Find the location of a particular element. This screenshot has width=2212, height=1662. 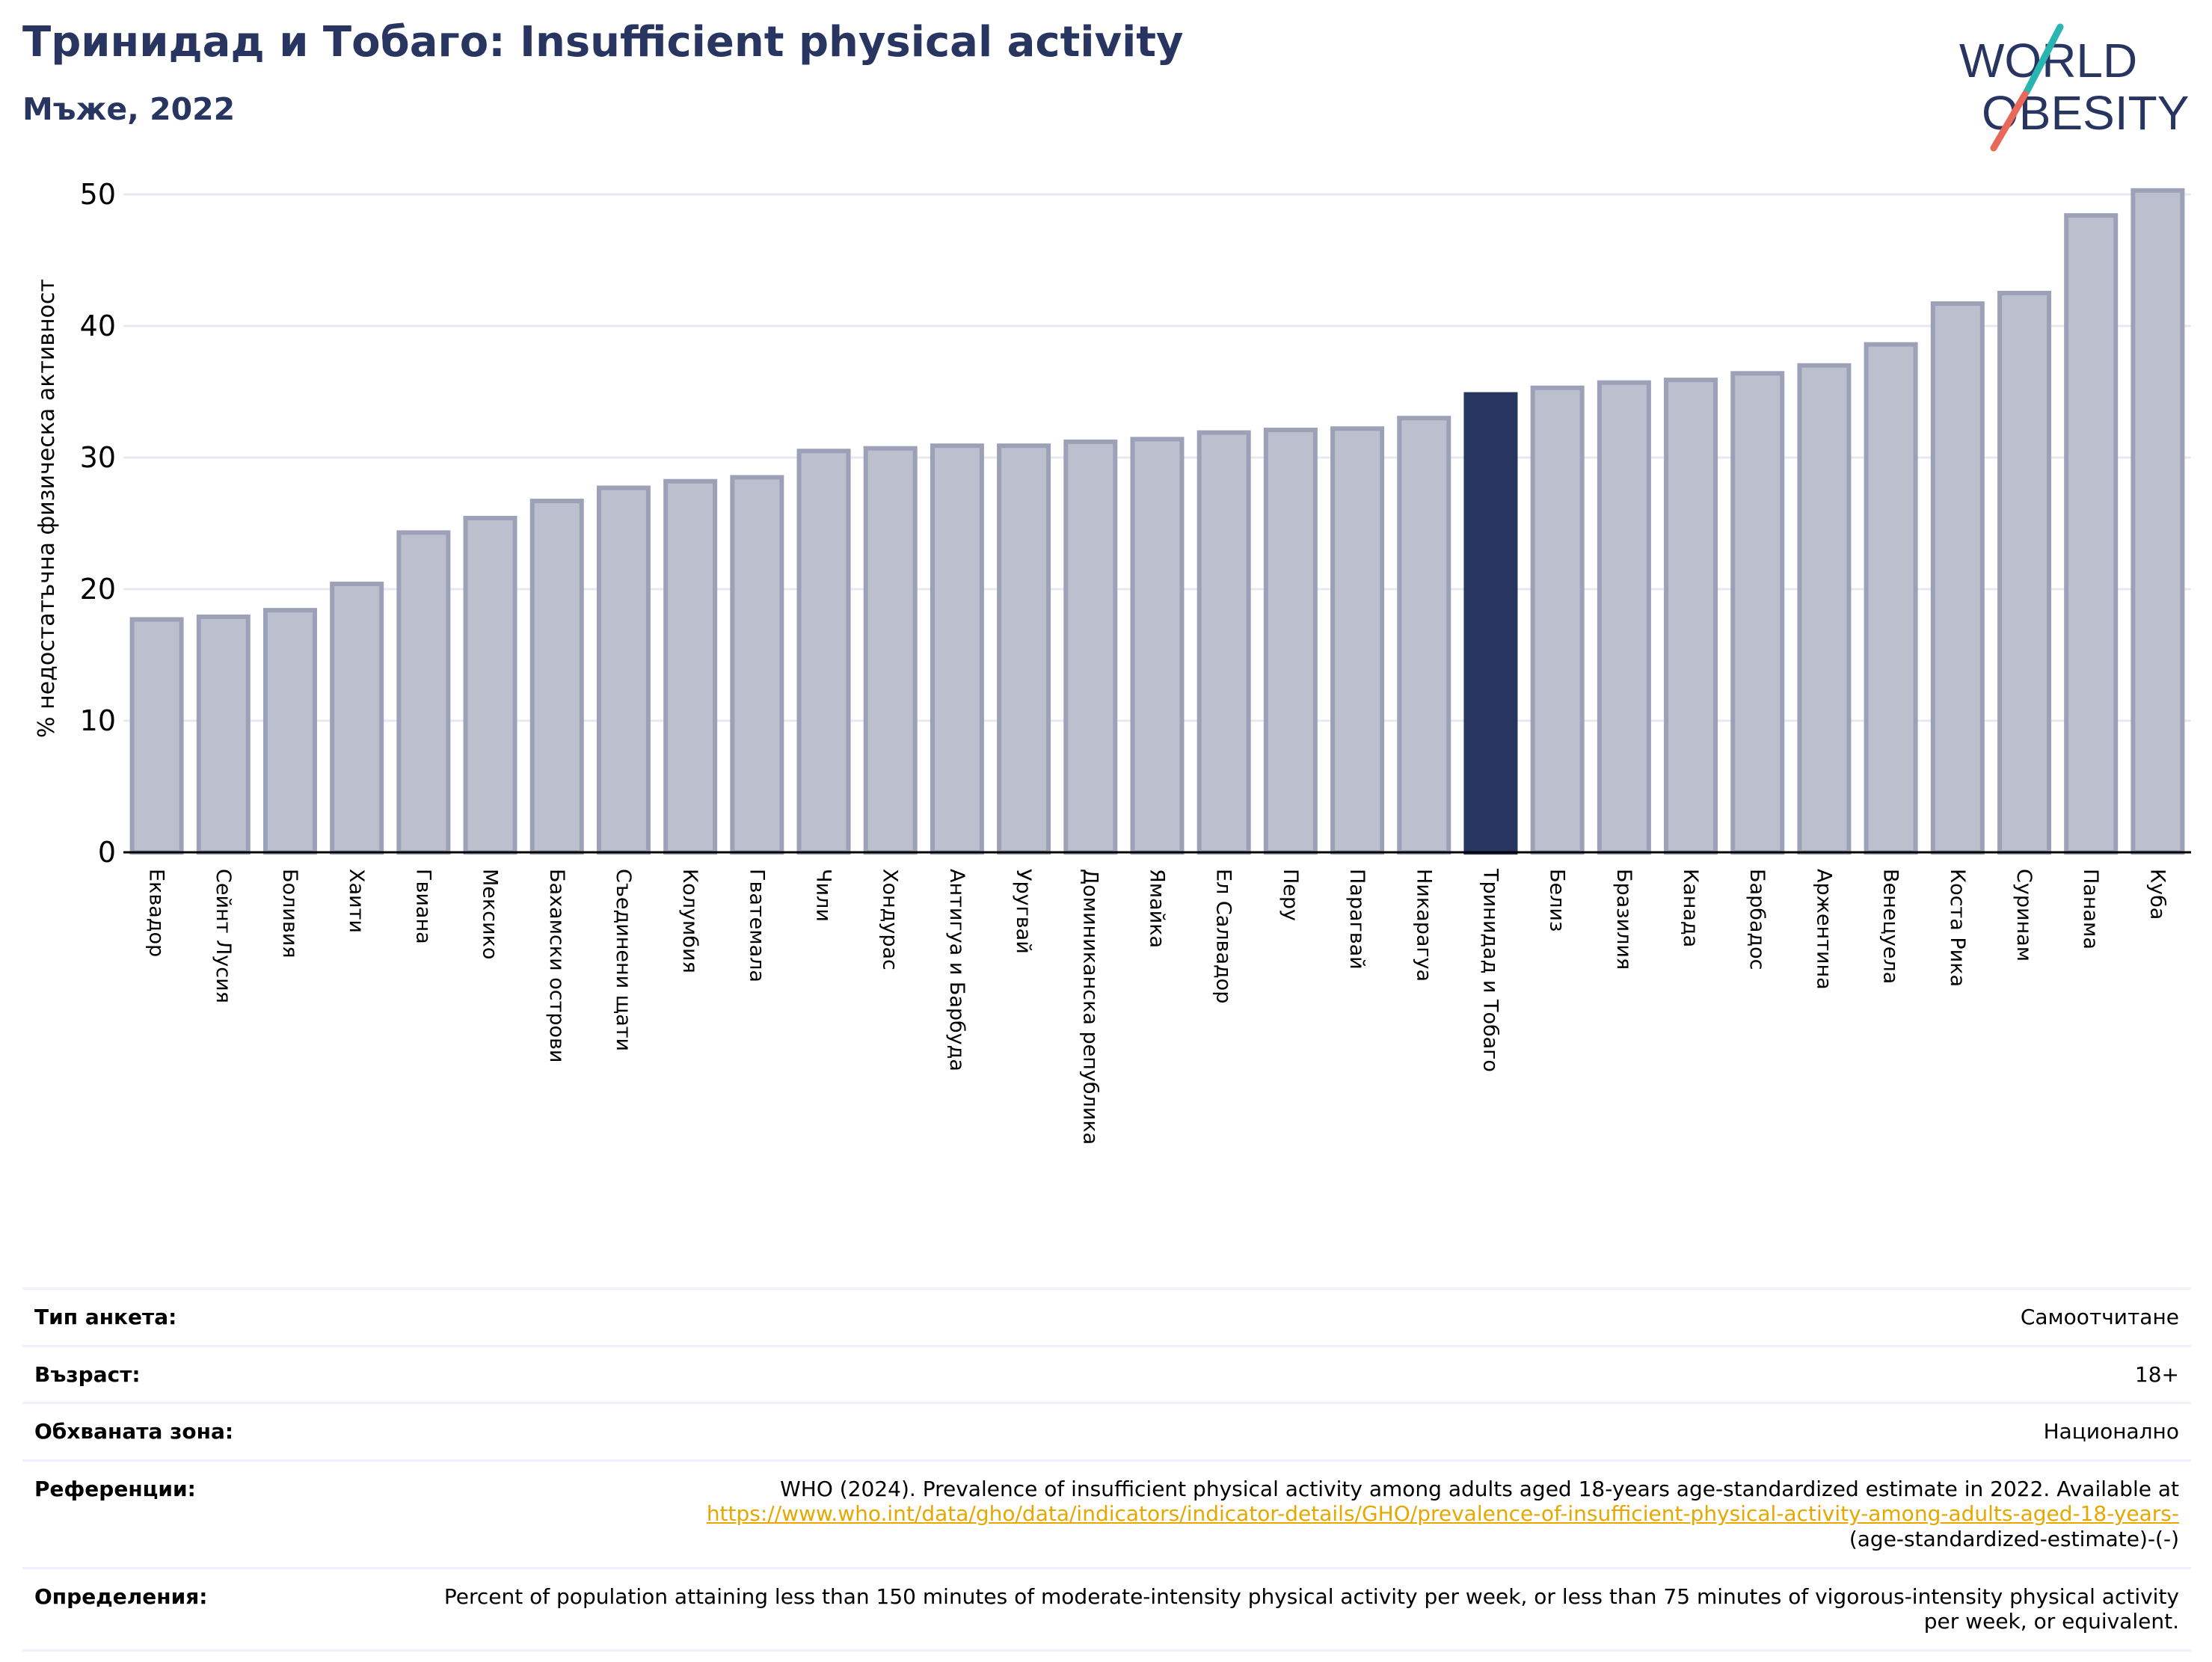

x-tick-label: Тринидад и Тобаго is located at coordinates (1490, 970).